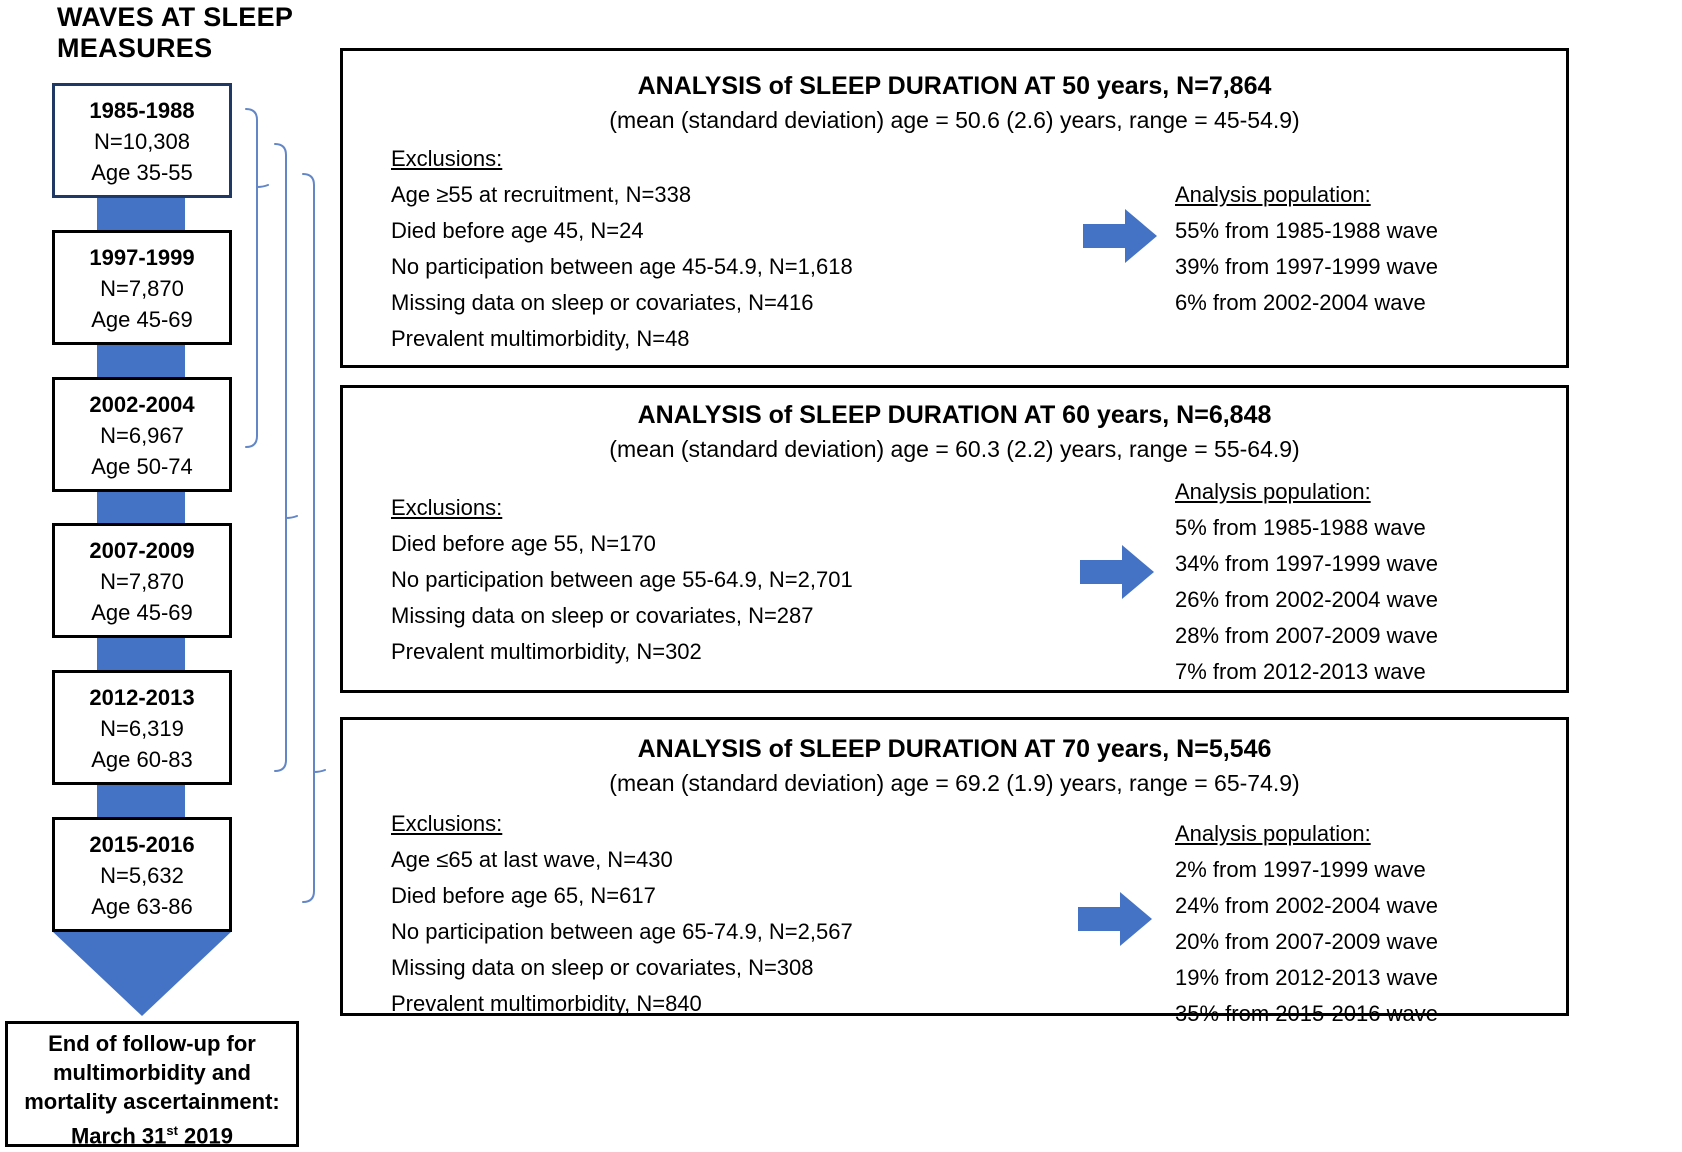 This screenshot has width=1682, height=1152. I want to click on population-item: 6% from 2002-2004 wave, so click(1300, 302).